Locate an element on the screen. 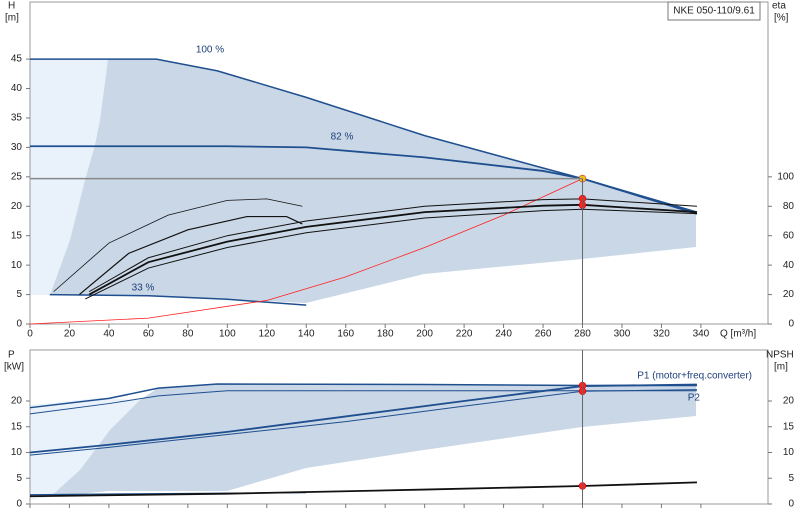  y2-tick-label: 60 is located at coordinates (789, 235).